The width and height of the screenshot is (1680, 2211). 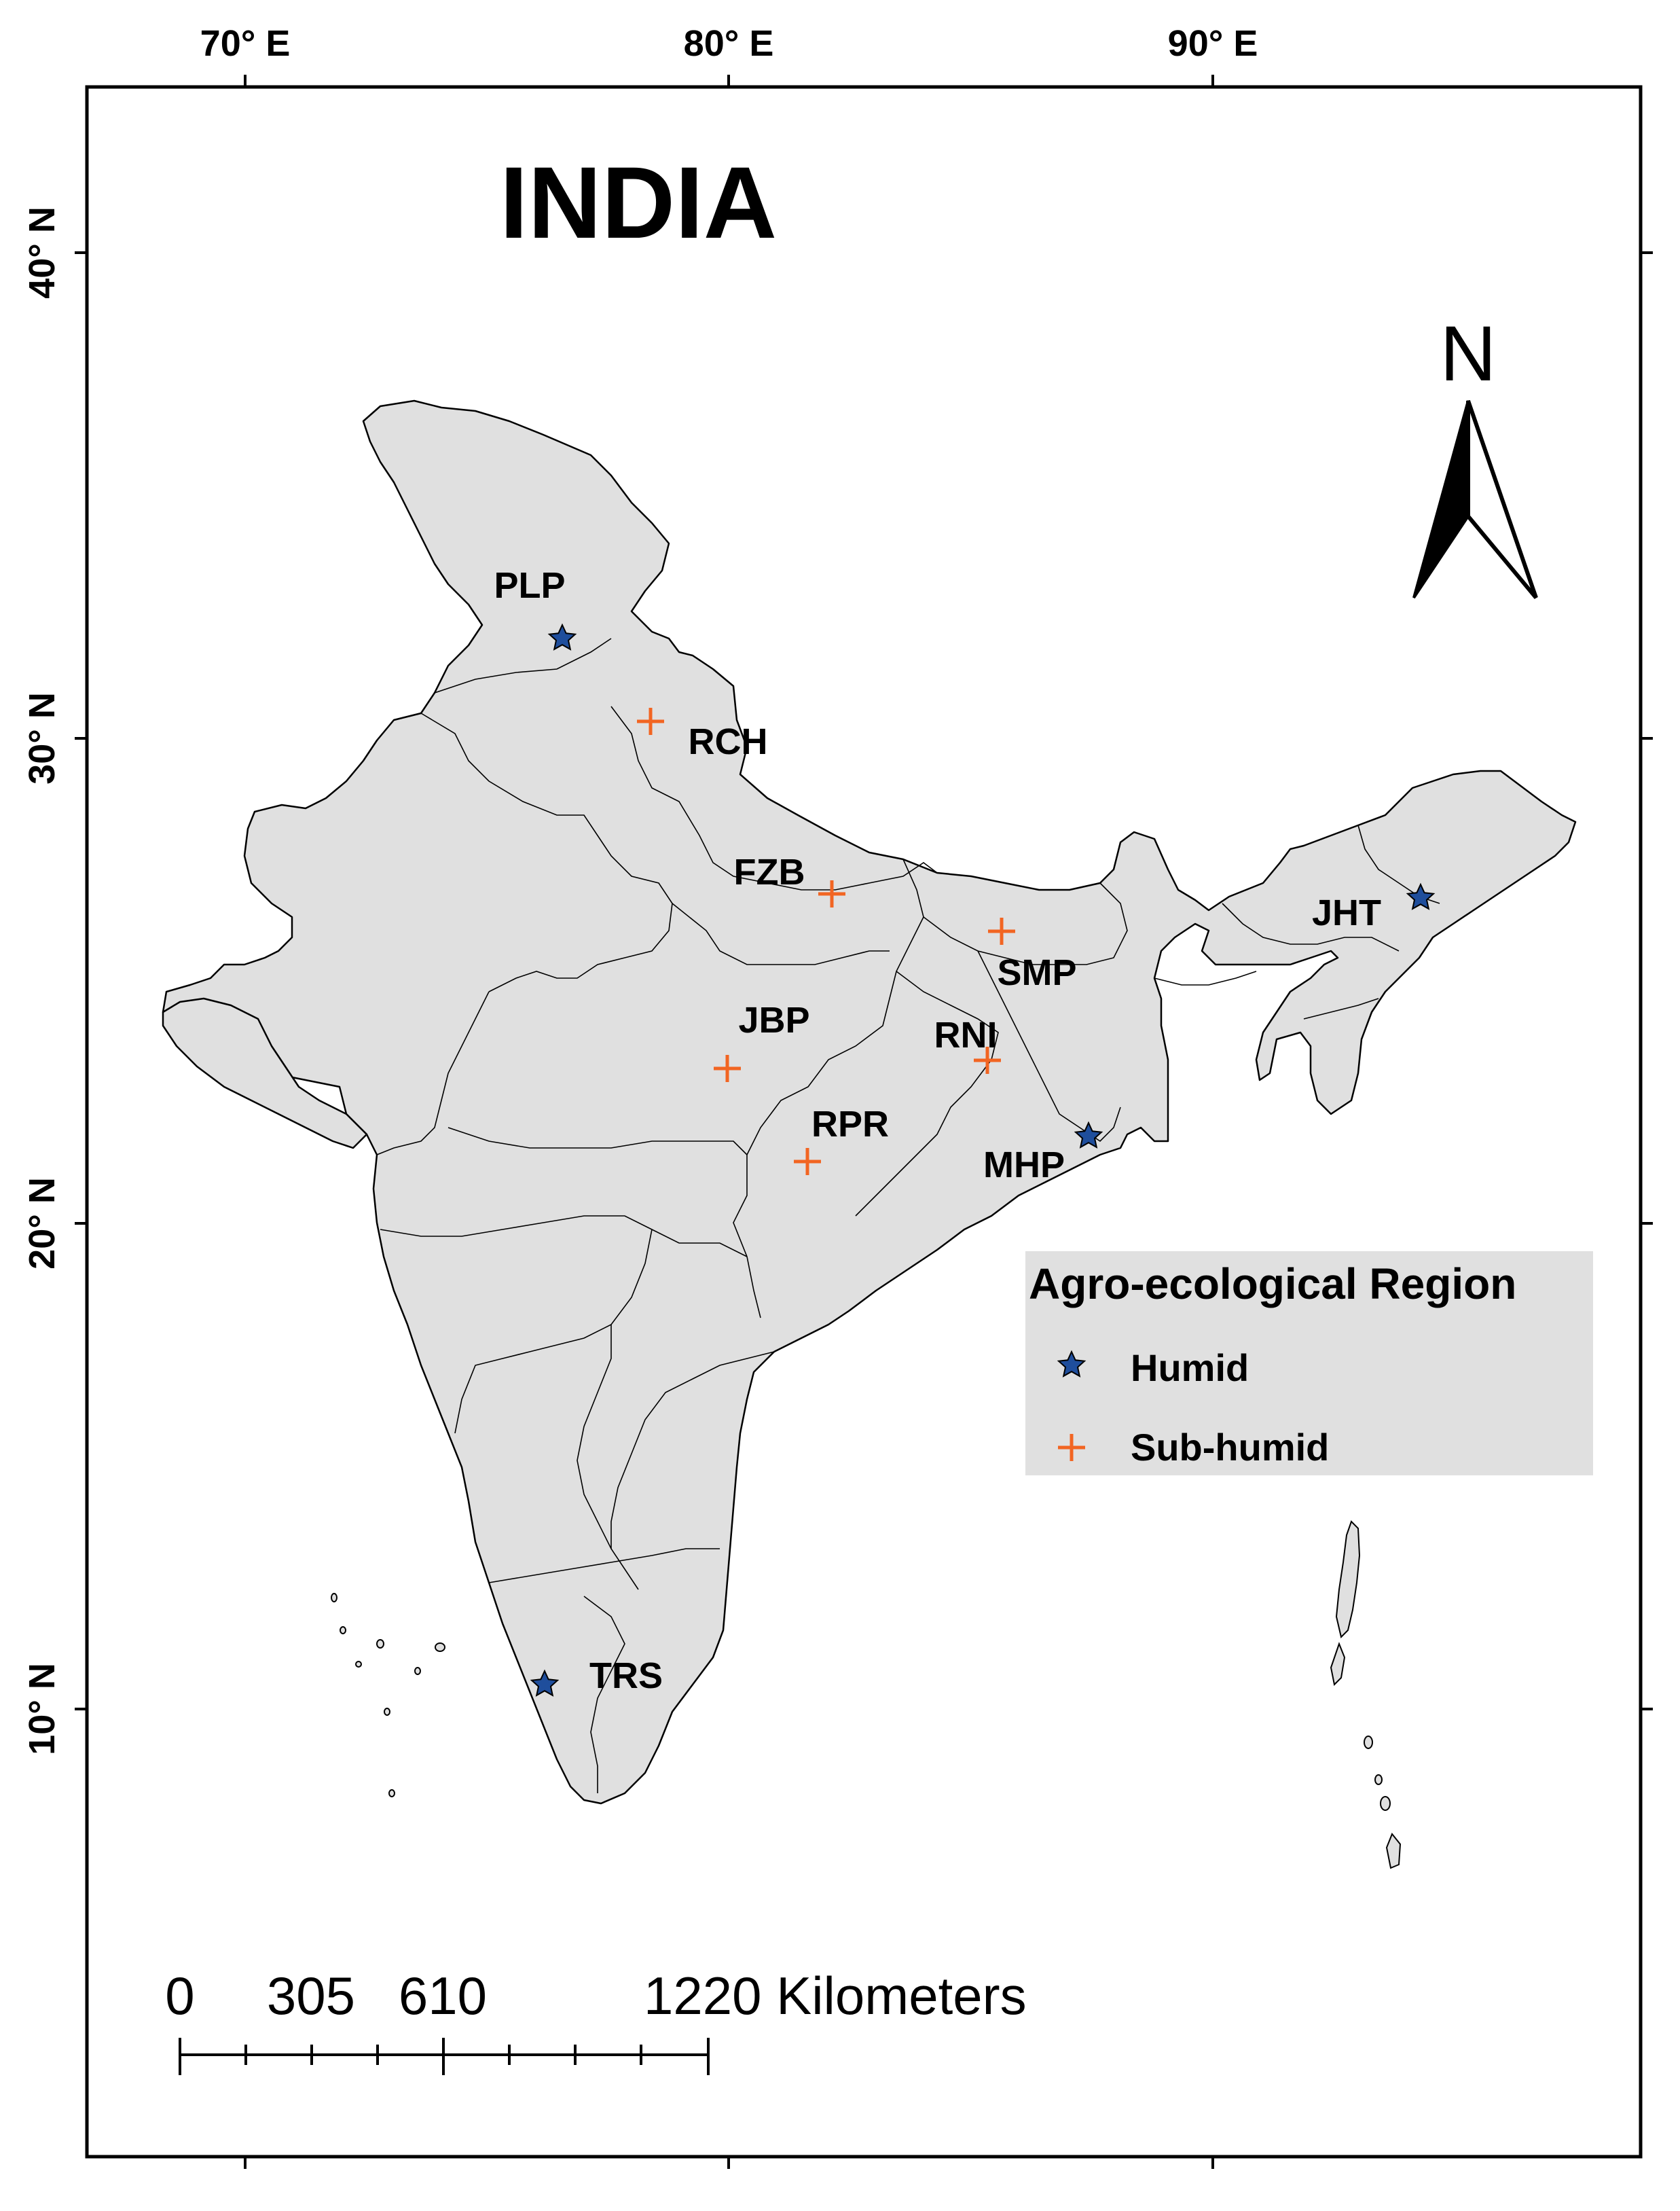 What do you see at coordinates (1213, 43) in the screenshot?
I see `lon-label-90: 90° E` at bounding box center [1213, 43].